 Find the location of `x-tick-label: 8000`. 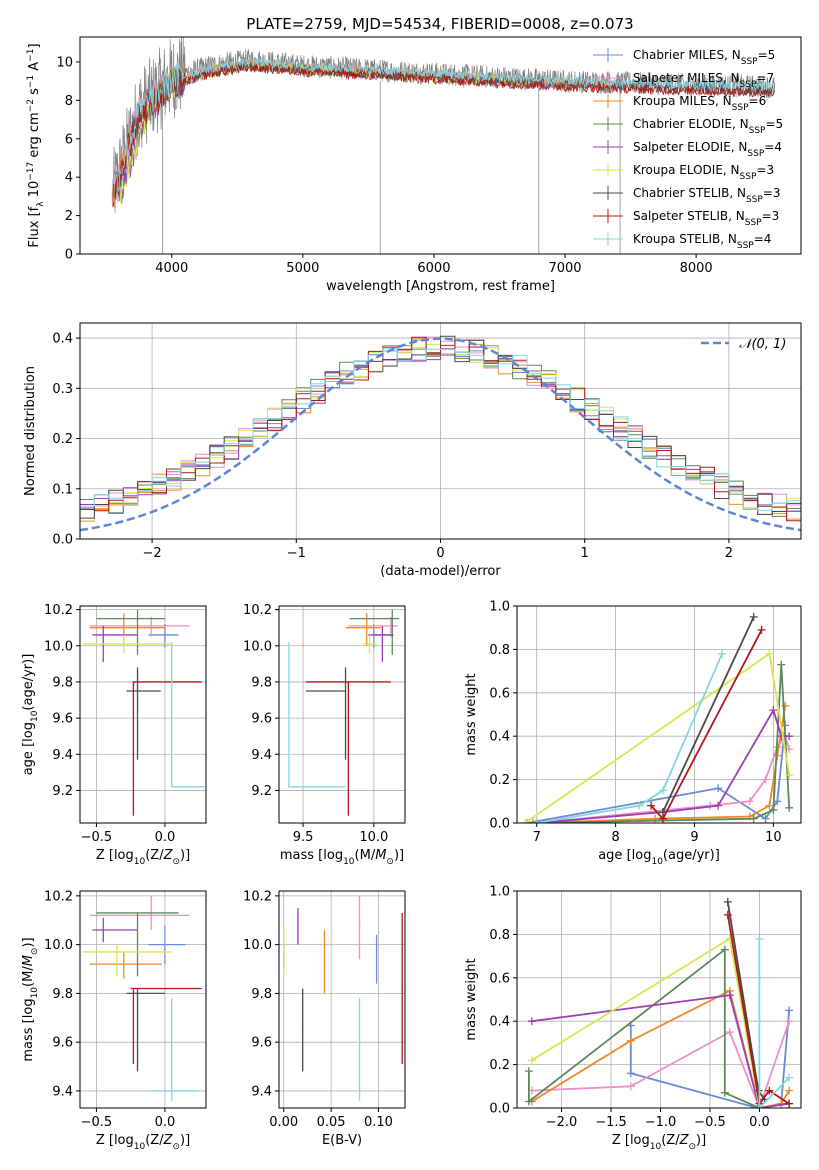

x-tick-label: 8000 is located at coordinates (696, 268).